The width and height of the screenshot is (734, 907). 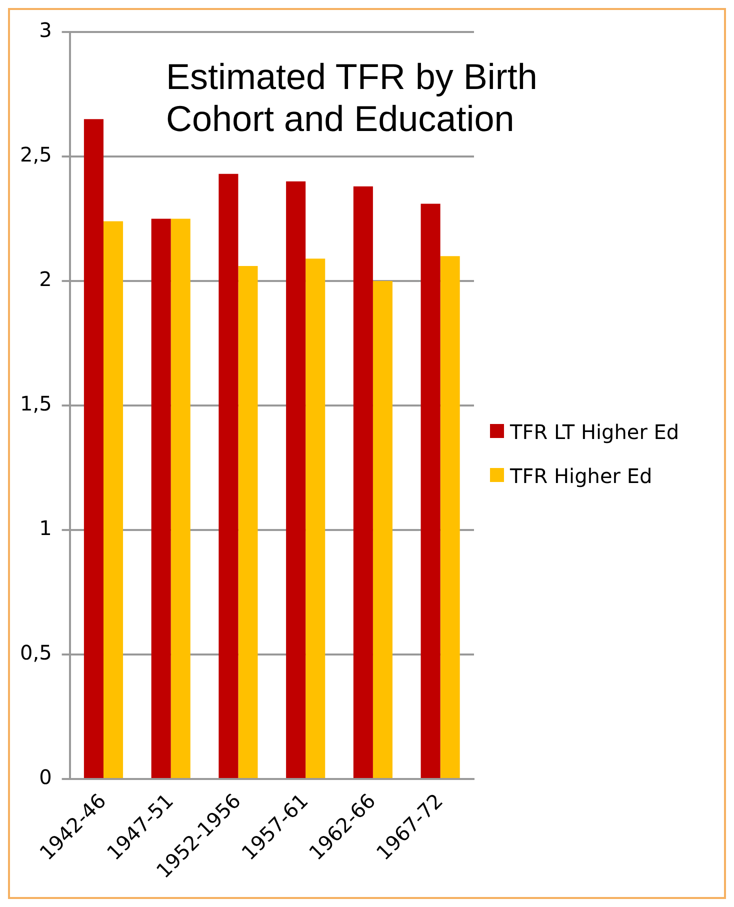 I want to click on y-tick-label: 0, so click(x=45, y=777).